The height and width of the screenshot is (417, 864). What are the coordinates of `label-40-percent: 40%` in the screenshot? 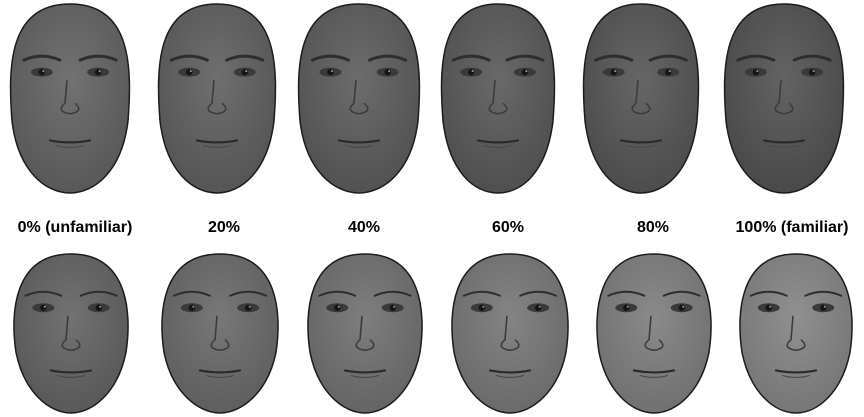 It's located at (364, 227).